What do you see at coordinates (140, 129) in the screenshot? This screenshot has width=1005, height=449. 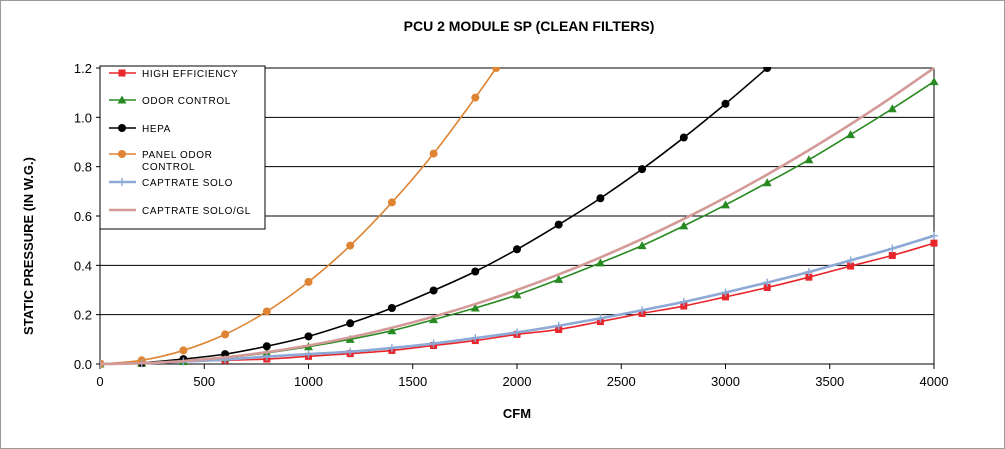 I see `legend-item-hepa: HEPA` at bounding box center [140, 129].